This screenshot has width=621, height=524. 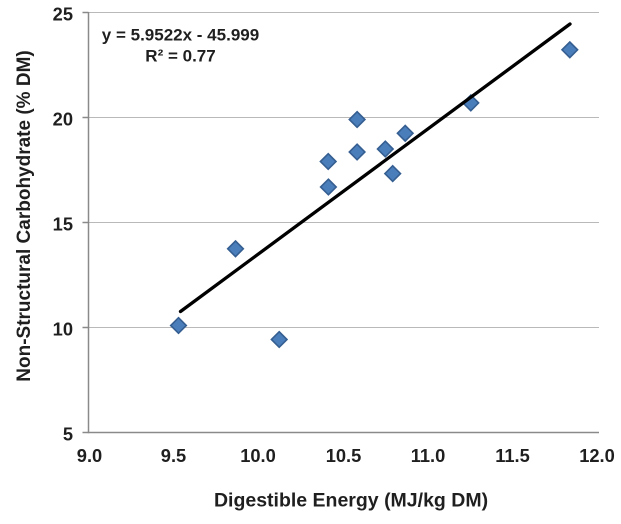 What do you see at coordinates (180, 35) in the screenshot?
I see `svg-text: y = 5.9522x - 45.999` at bounding box center [180, 35].